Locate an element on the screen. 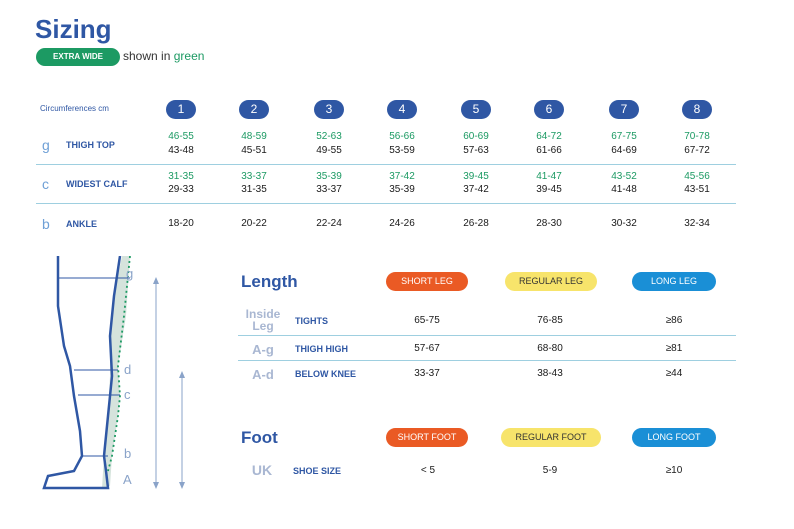 This screenshot has width=794, height=529. ankle-standard-6: 28-30 is located at coordinates (549, 223).